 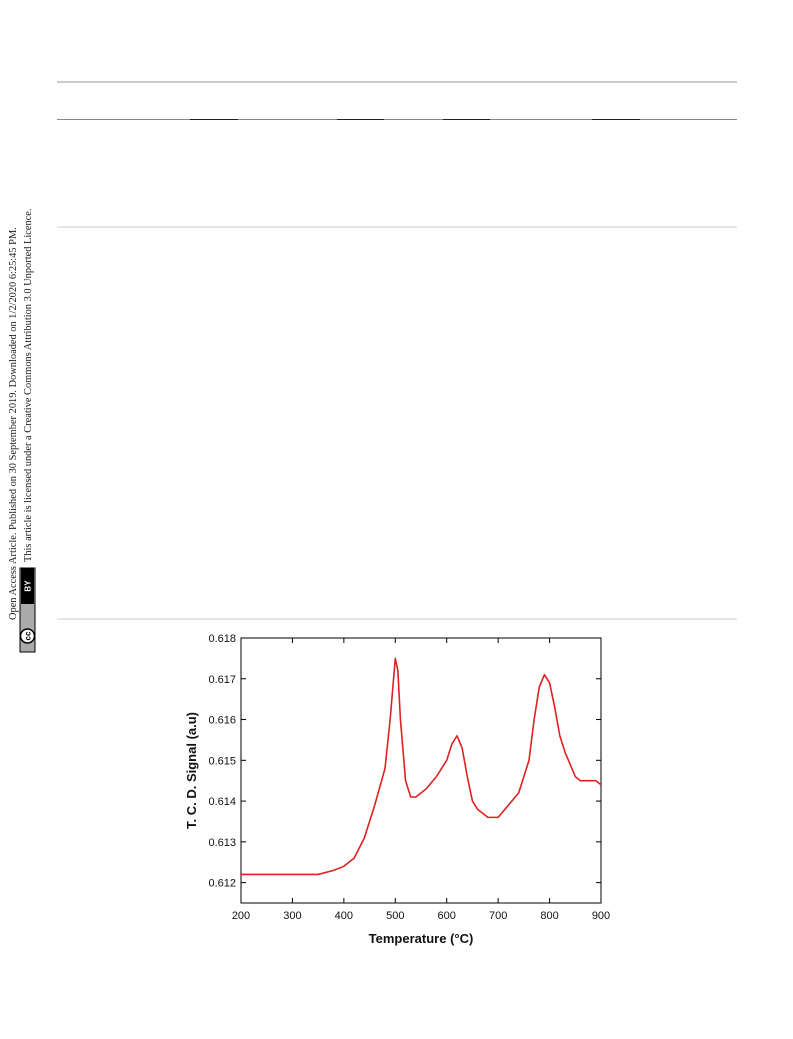 What do you see at coordinates (421, 938) in the screenshot?
I see `x-axis-label: Temperature (°C)` at bounding box center [421, 938].